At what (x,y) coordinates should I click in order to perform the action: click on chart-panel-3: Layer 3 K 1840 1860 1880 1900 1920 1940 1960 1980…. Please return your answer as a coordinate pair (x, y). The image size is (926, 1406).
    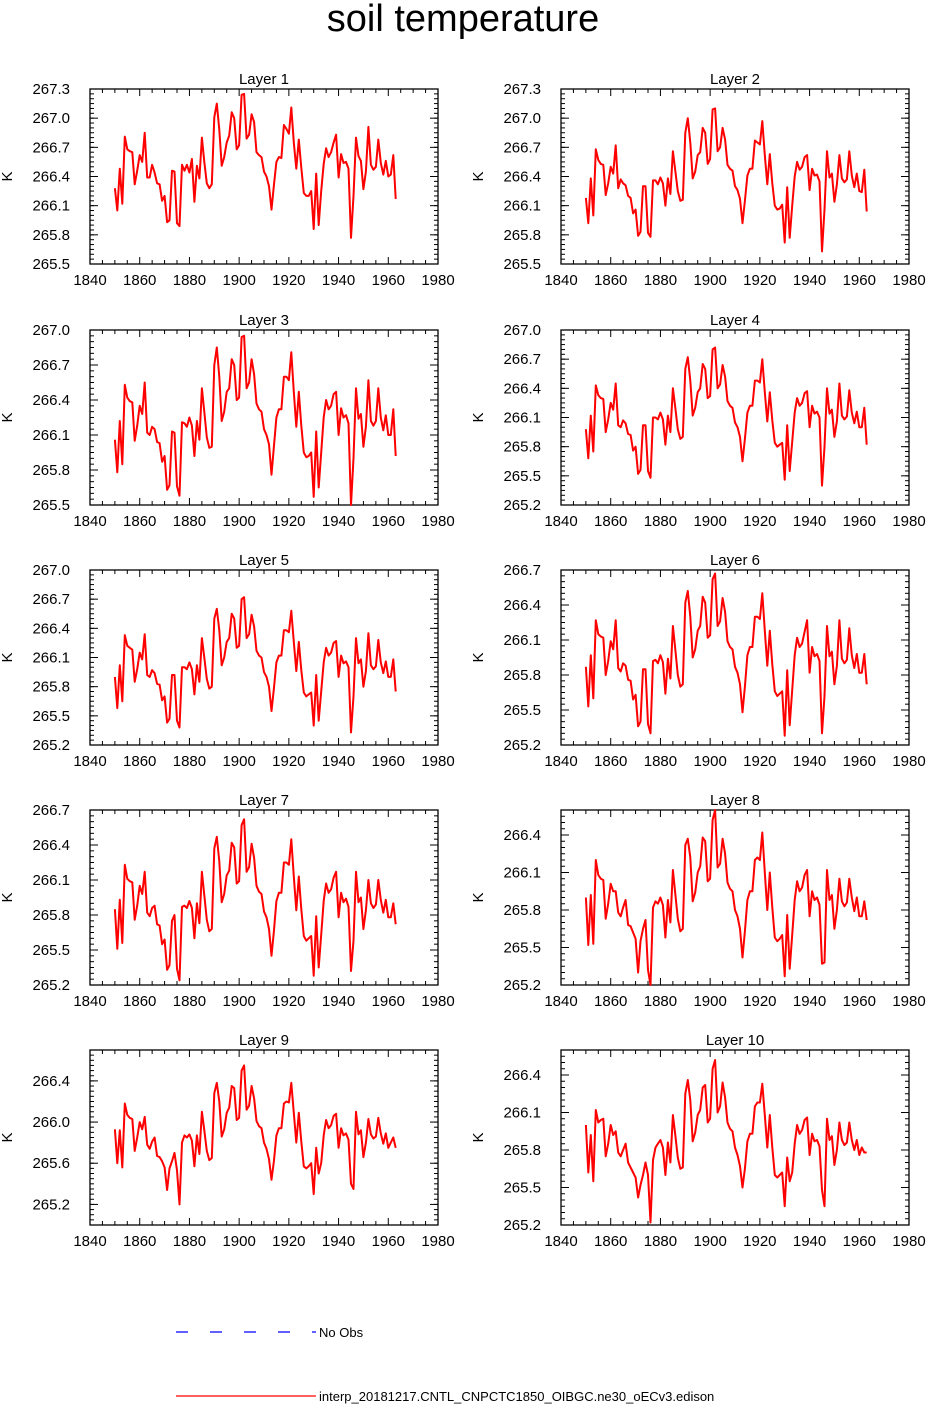
    Looking at the image, I should click on (227, 421).